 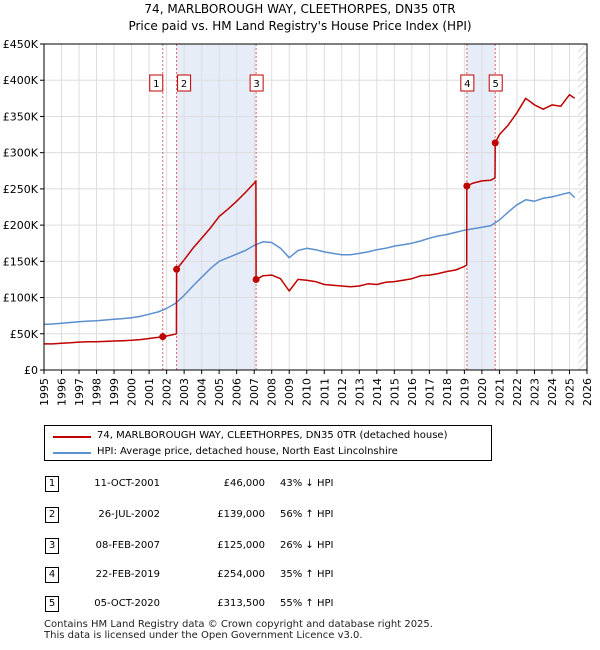 What do you see at coordinates (499, 392) in the screenshot?
I see `x-tick-label: 2021` at bounding box center [499, 392].